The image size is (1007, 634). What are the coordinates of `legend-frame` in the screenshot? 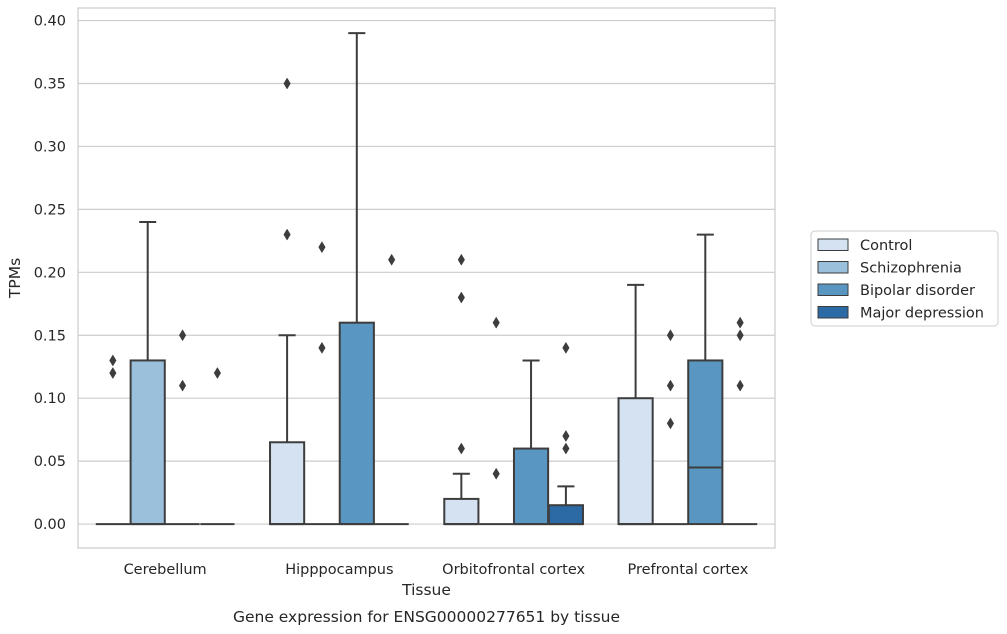 It's located at (904, 278).